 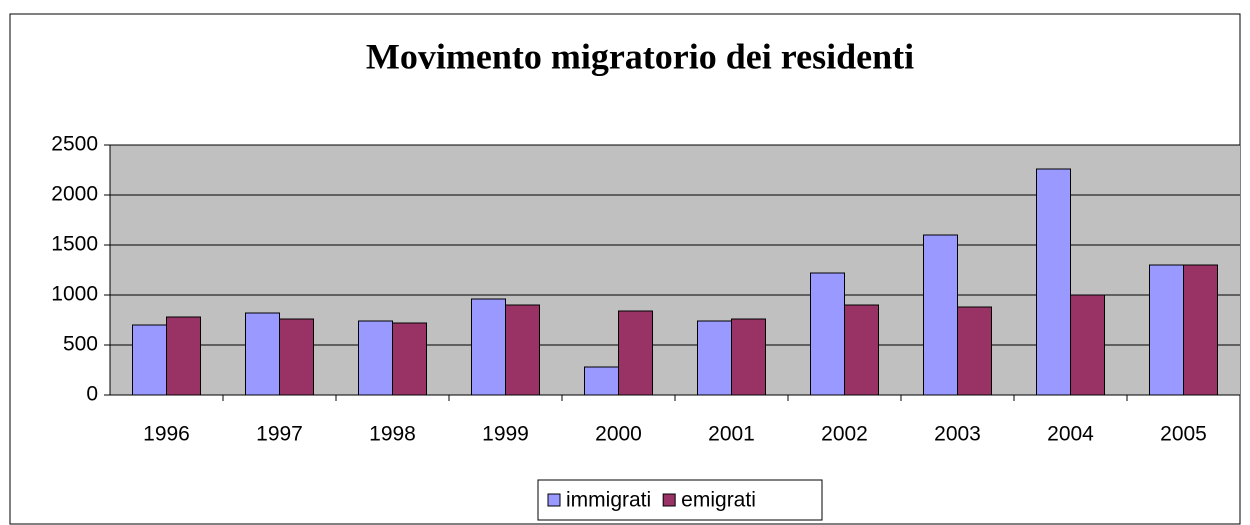 I want to click on y-tick-label: 0, so click(x=92, y=394).